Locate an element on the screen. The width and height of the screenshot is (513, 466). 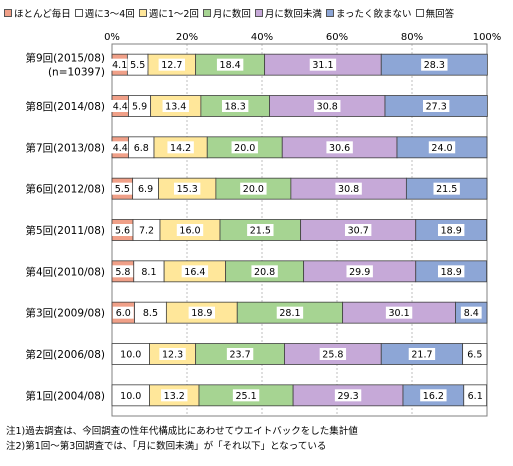
data-label: 10.0 is located at coordinates (130, 396).